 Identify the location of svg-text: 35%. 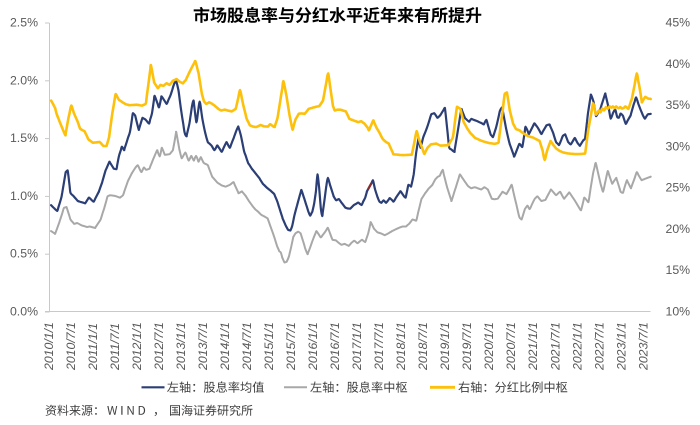
(678, 105).